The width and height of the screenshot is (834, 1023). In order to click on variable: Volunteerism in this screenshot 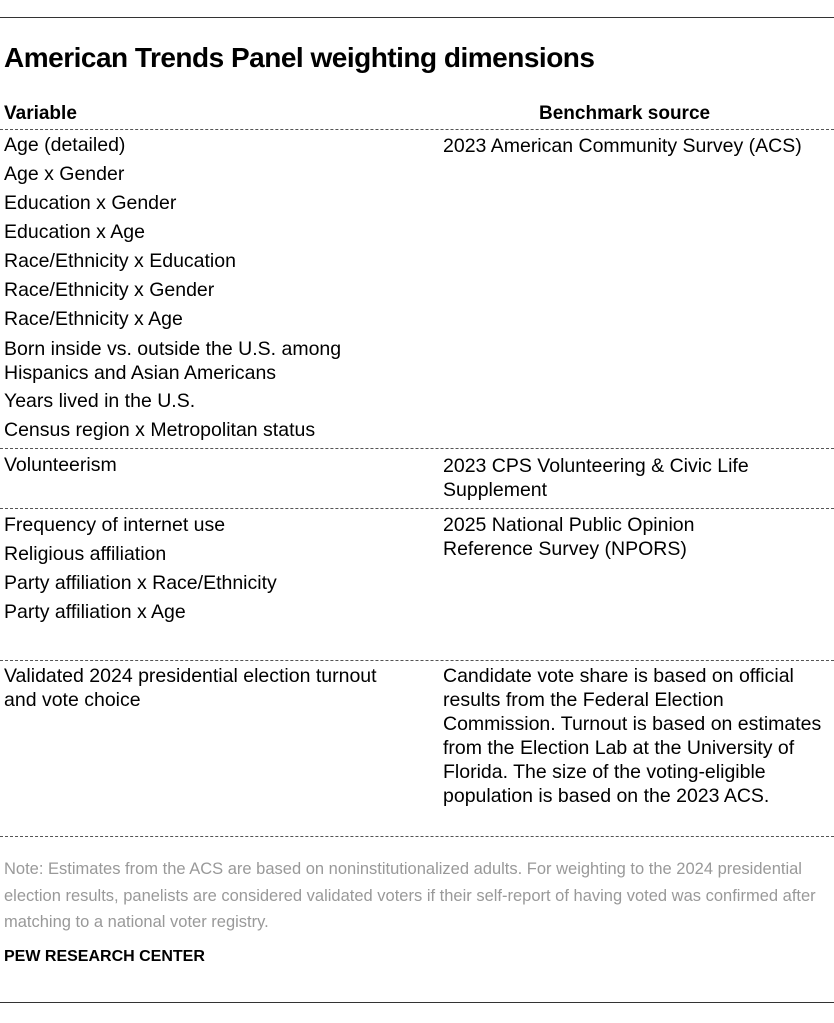, I will do `click(60, 465)`.